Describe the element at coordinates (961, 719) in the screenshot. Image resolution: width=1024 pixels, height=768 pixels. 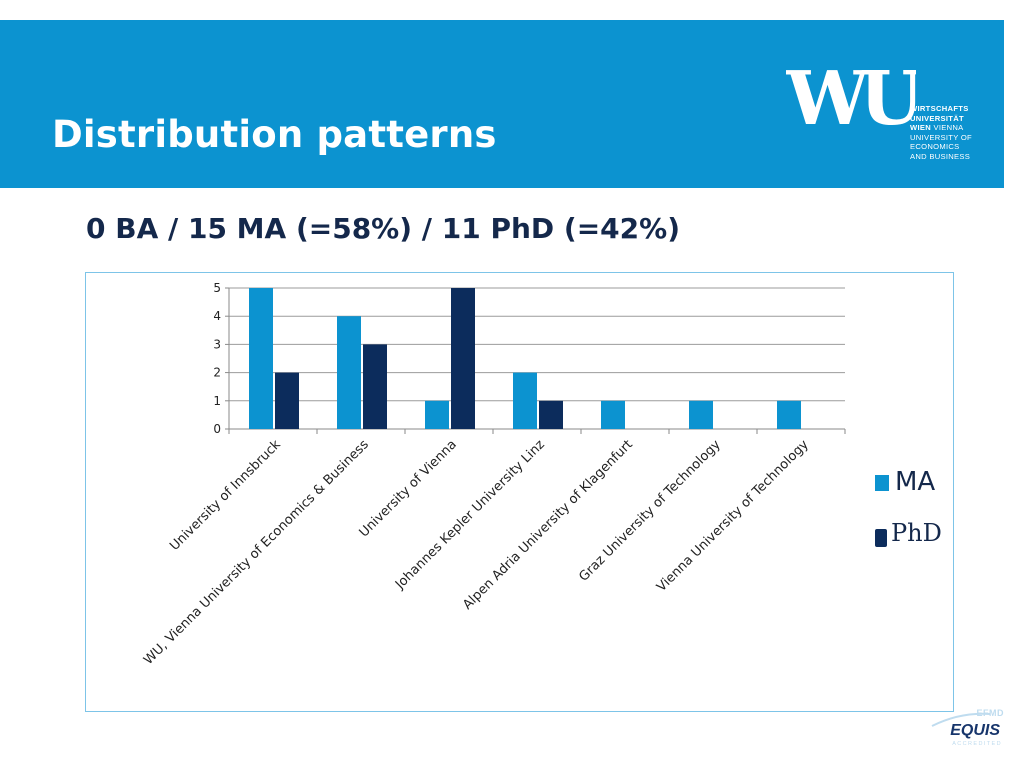
I see `equis-swoosh-icon` at that location.